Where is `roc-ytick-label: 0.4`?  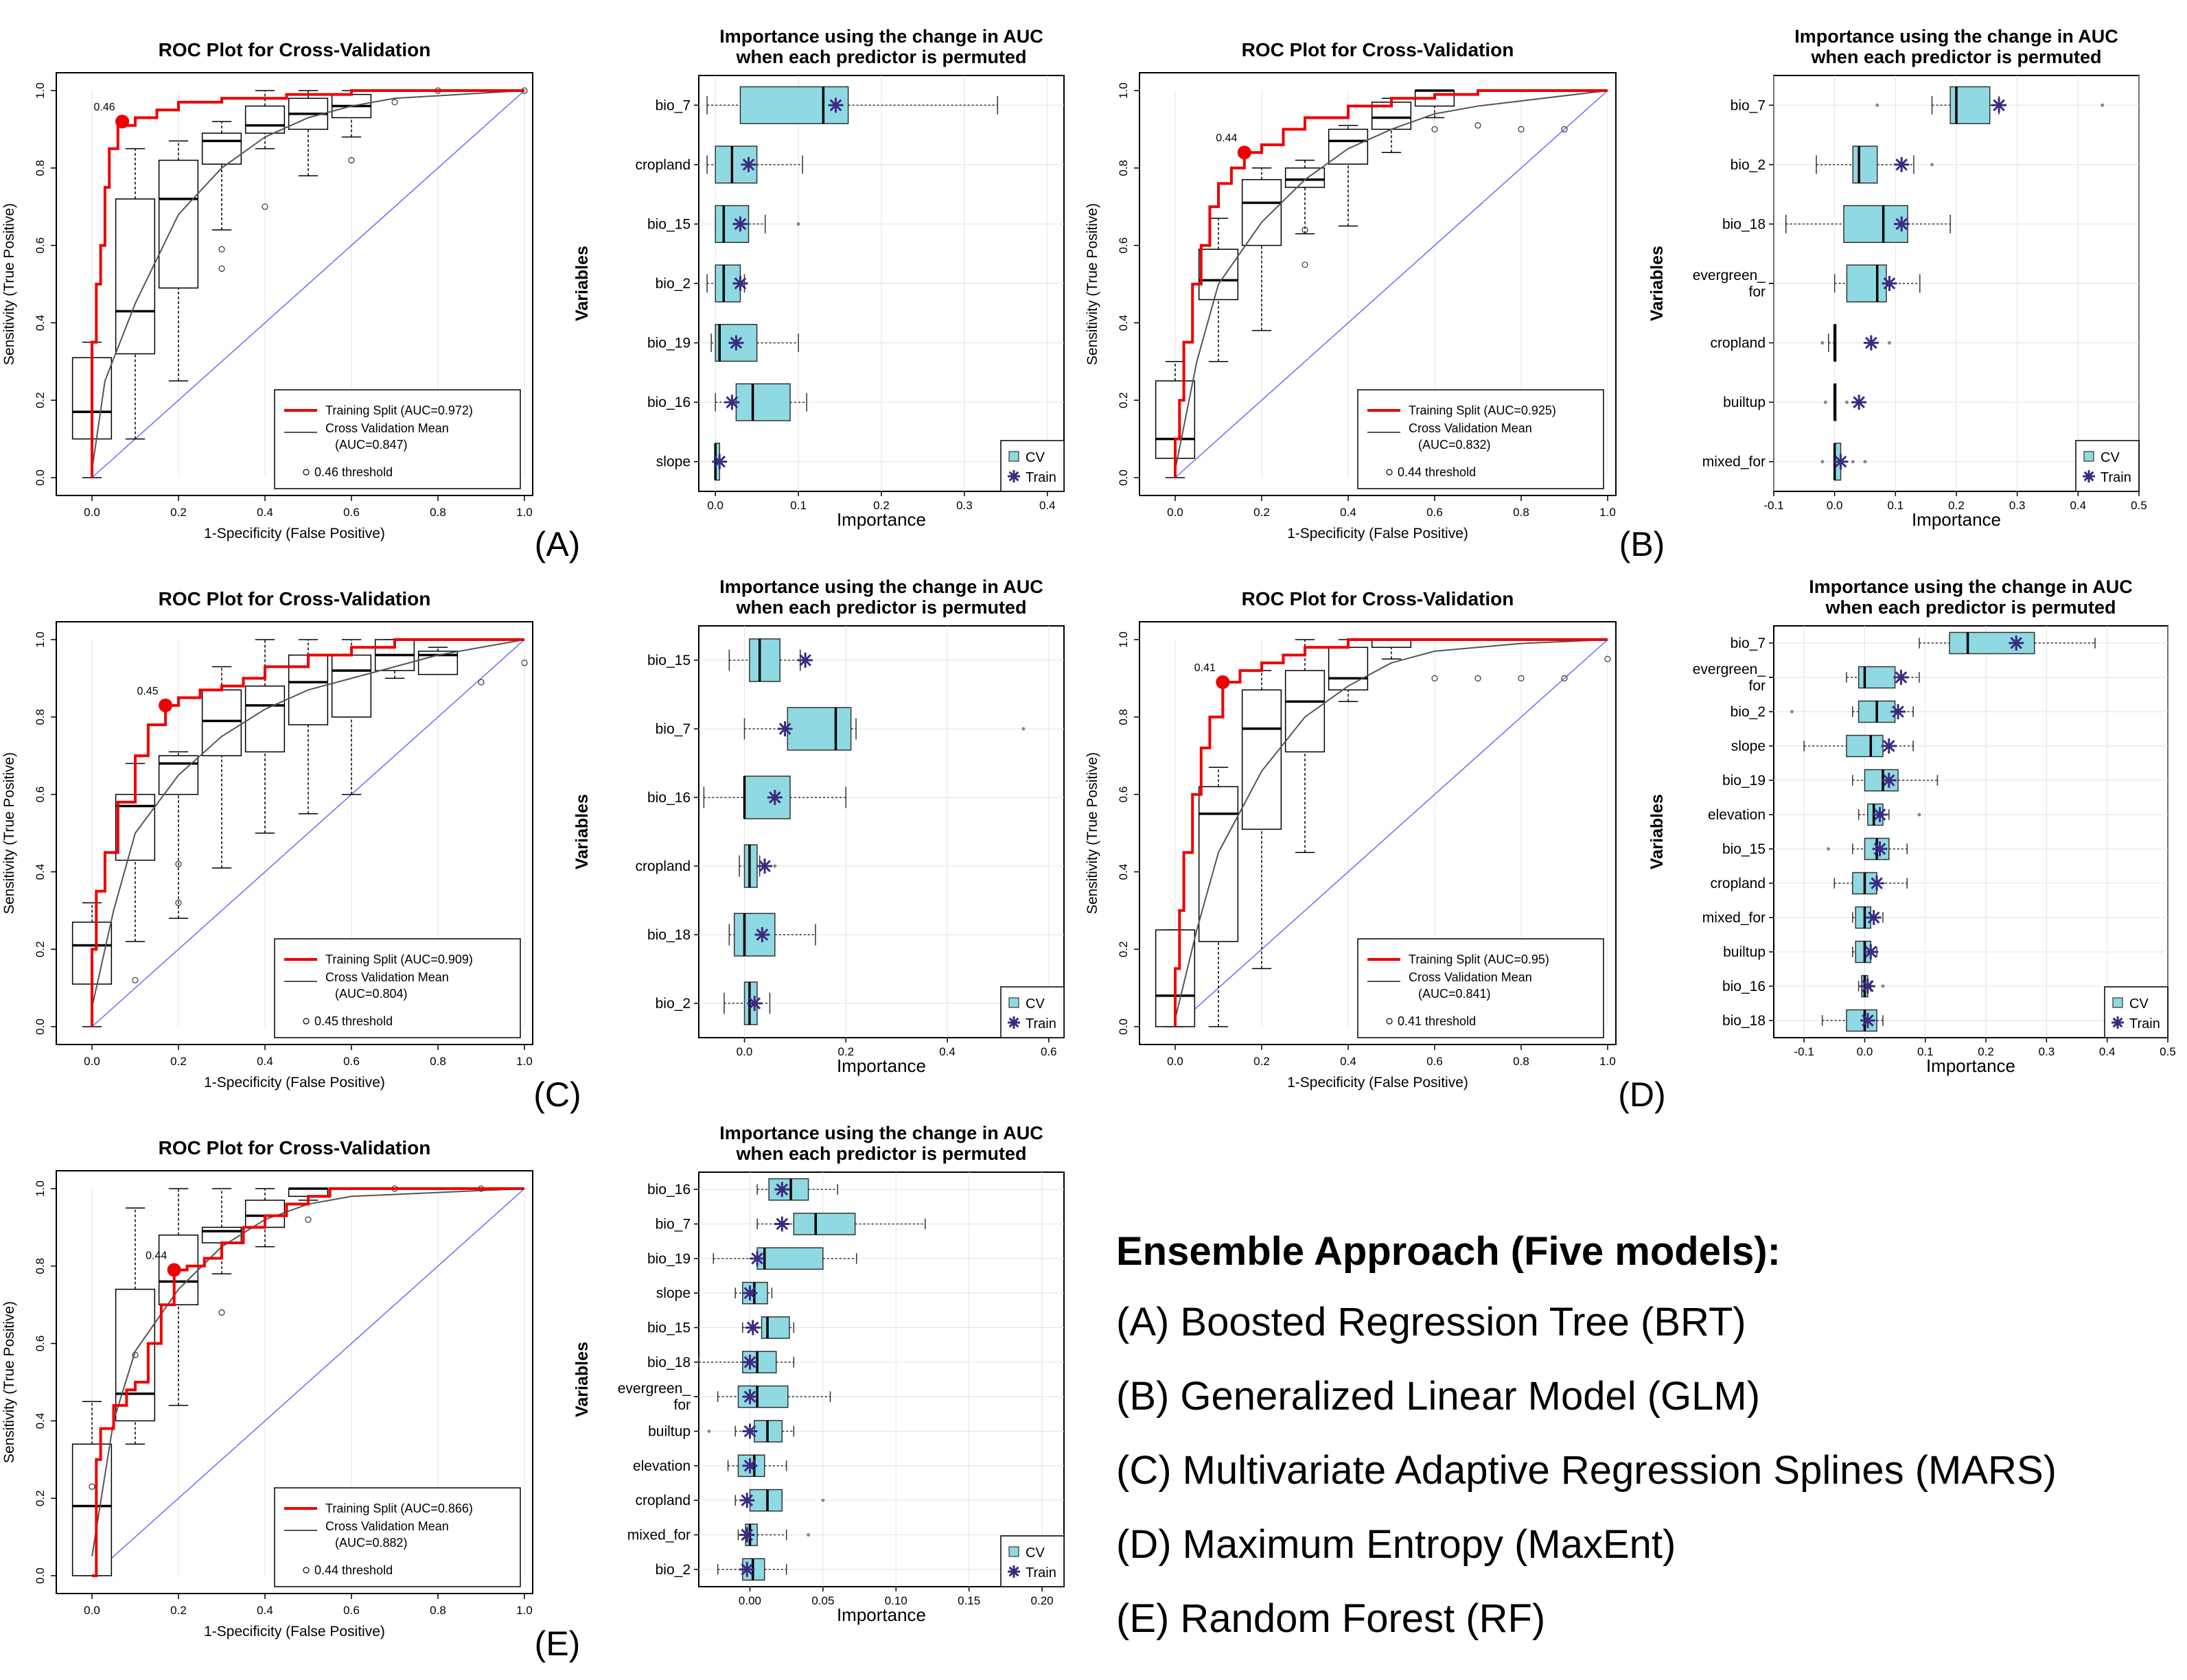
roc-ytick-label: 0.4 is located at coordinates (40, 323).